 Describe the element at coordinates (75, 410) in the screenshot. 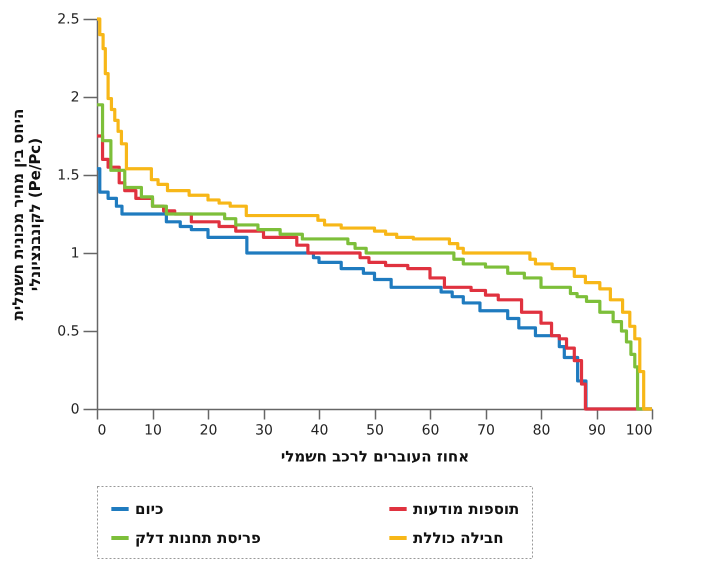

I see `y-tick-label: 0` at that location.